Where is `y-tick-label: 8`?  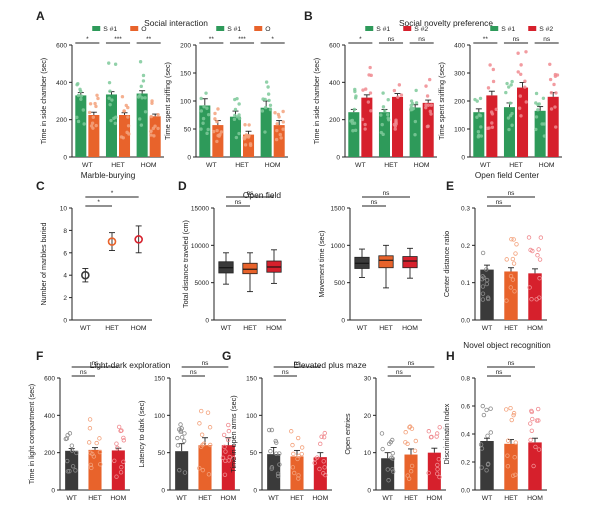 y-tick-label: 8 is located at coordinates (65, 231).